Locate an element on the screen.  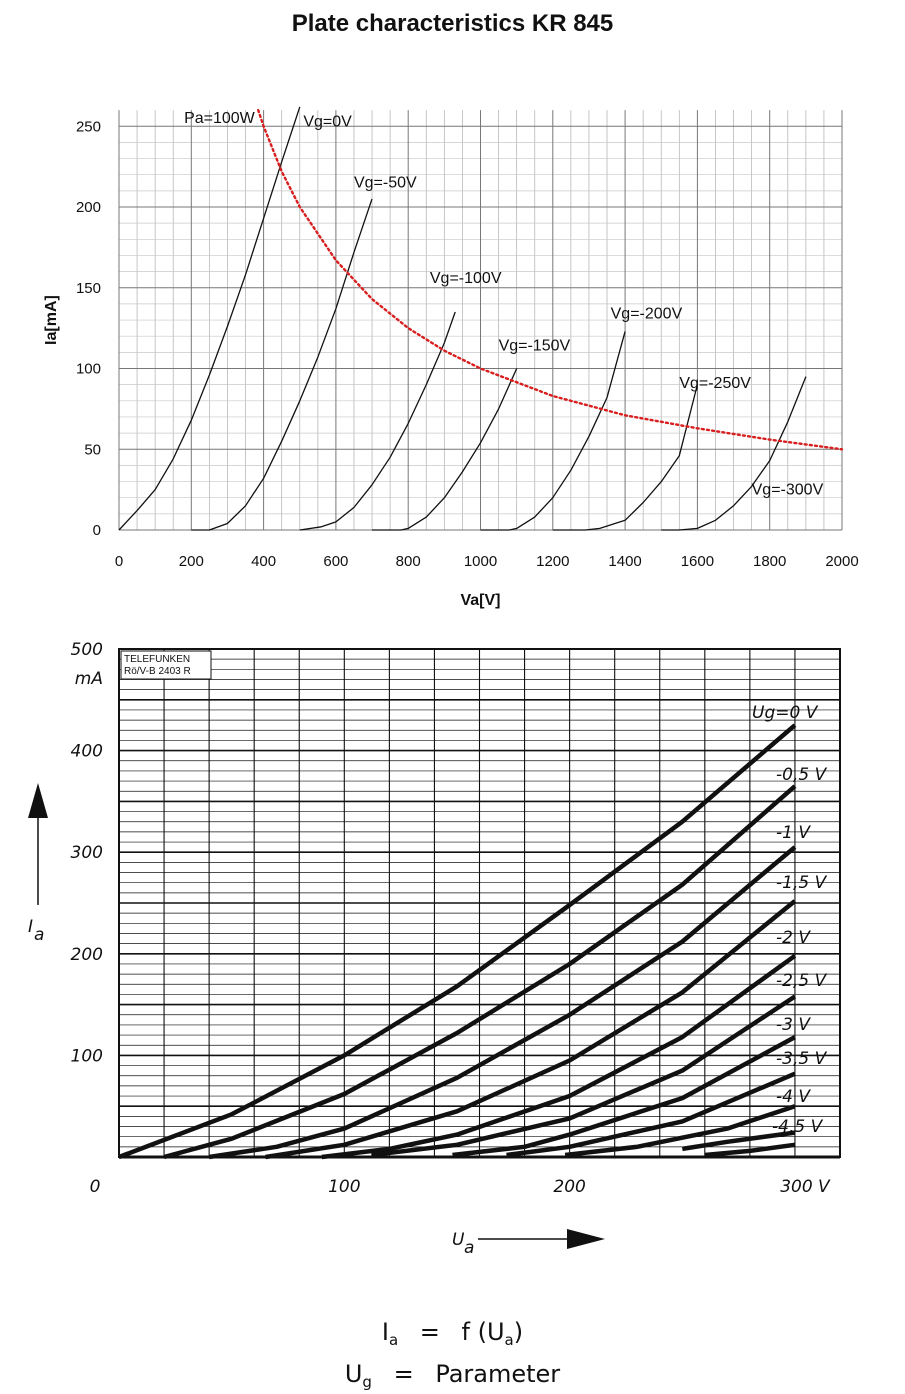
x-tick-label: 300 V is located at coordinates (805, 1187).